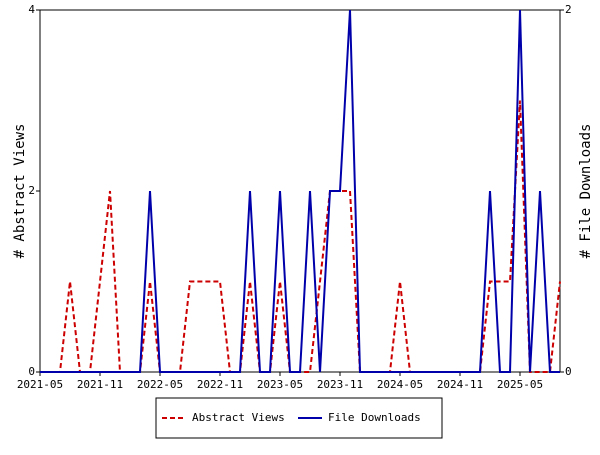  I want to click on x-tick-label: 2023-05, so click(280, 384).